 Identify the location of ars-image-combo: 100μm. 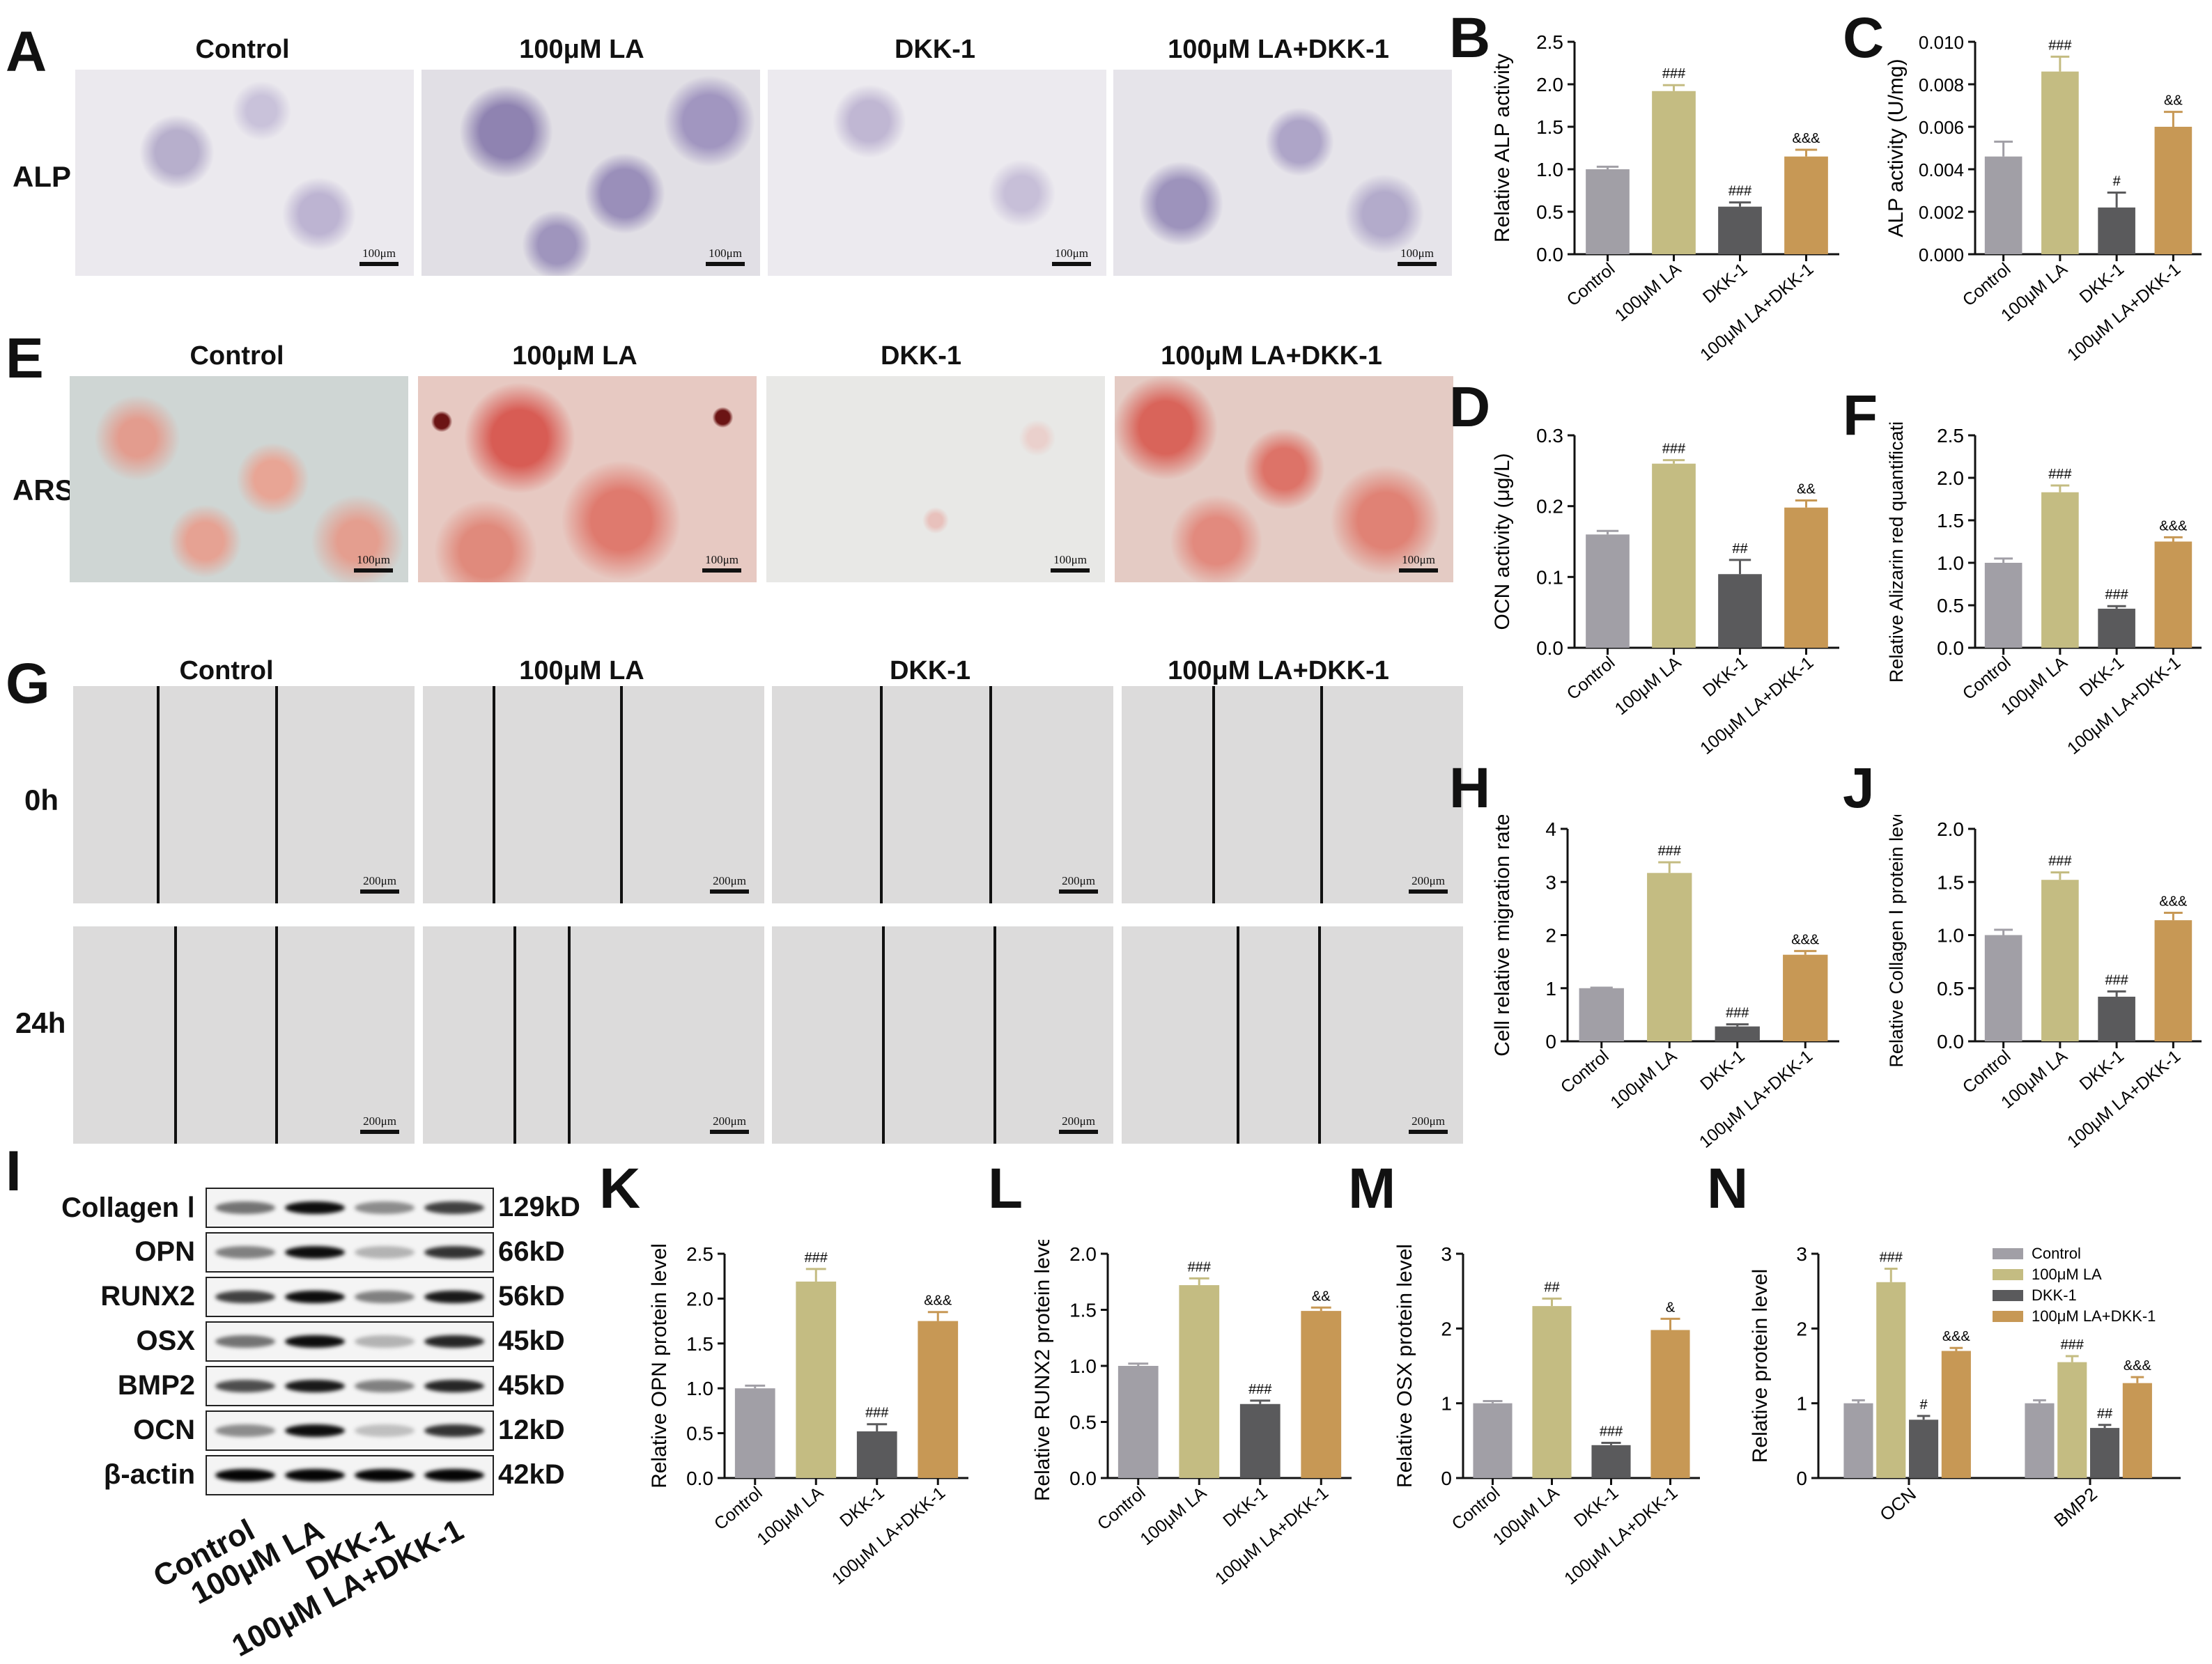
(1284, 479).